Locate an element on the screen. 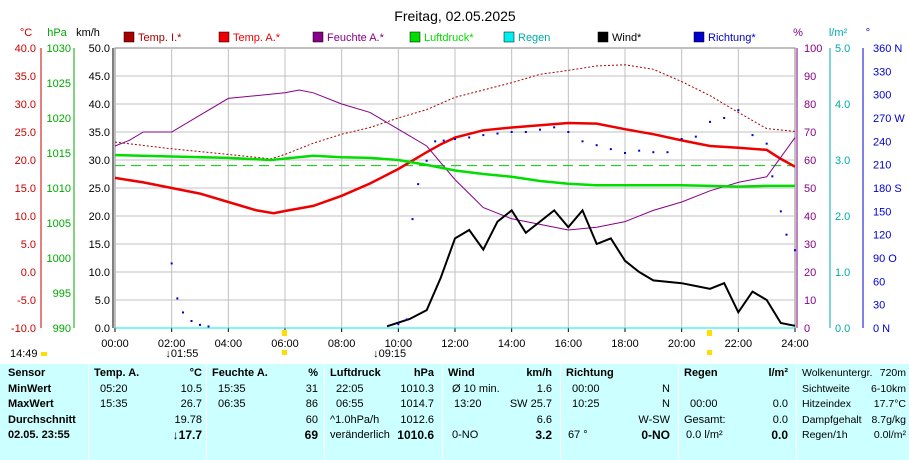 The image size is (909, 460). dir-header: Richtung is located at coordinates (590, 373).